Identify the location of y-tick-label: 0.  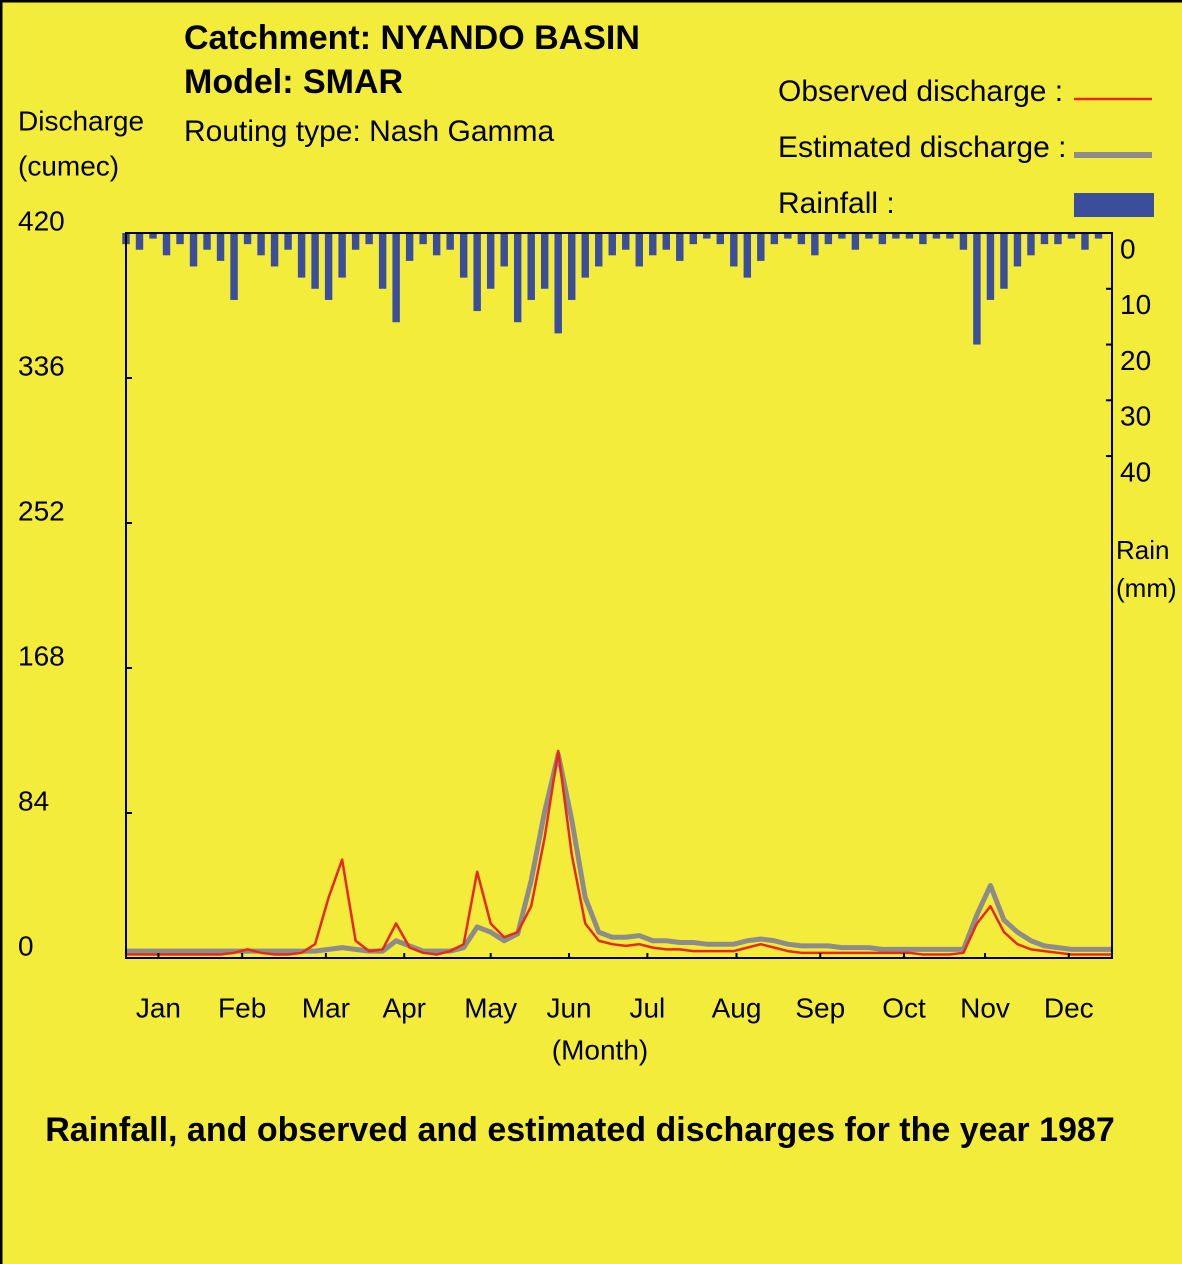
(26, 945).